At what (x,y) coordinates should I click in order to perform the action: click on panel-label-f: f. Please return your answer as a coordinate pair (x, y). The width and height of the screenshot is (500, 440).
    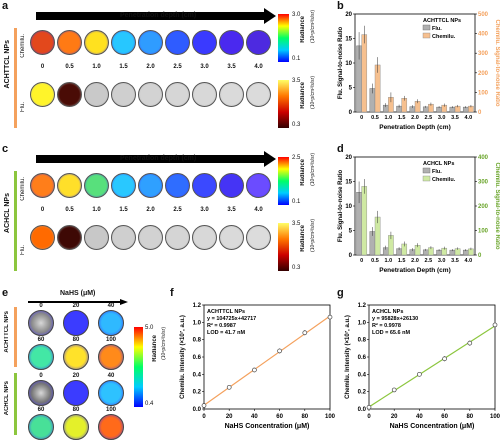
    Looking at the image, I should click on (172, 293).